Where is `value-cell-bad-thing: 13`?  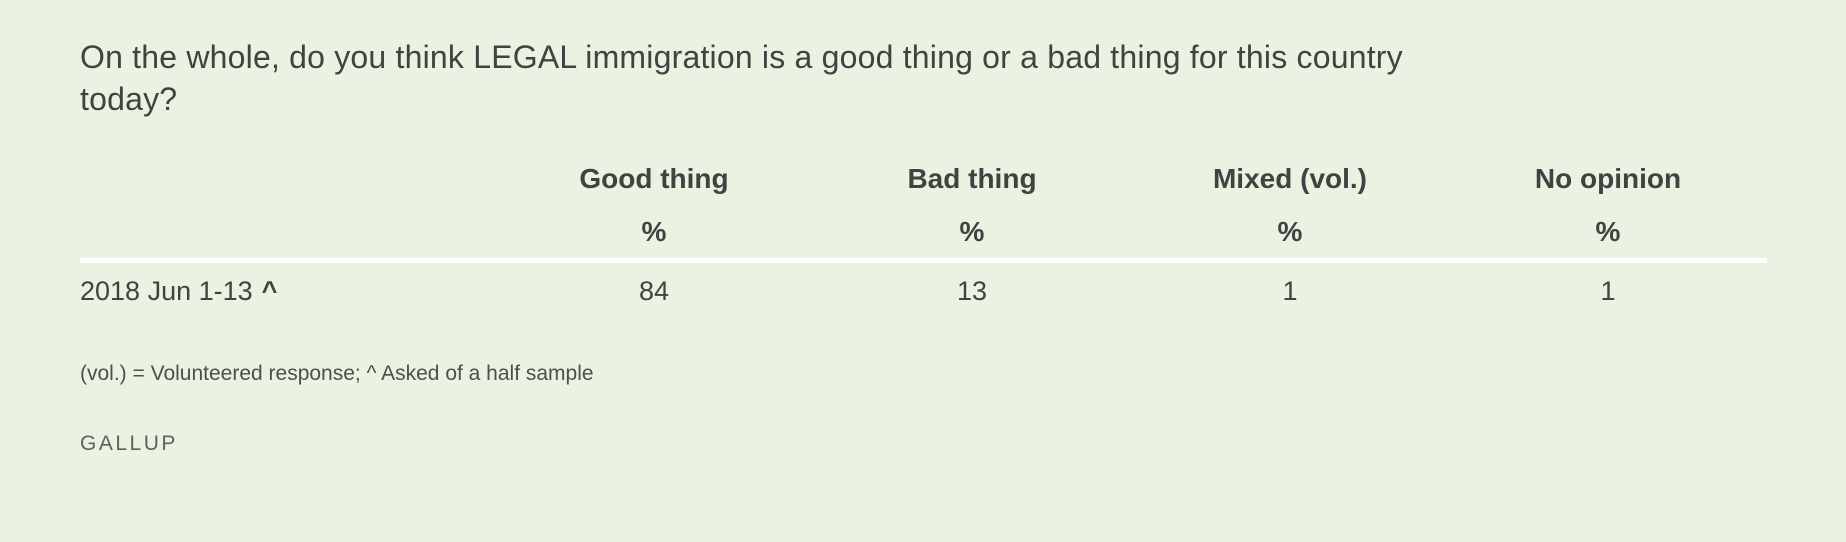
value-cell-bad-thing: 13 is located at coordinates (972, 290).